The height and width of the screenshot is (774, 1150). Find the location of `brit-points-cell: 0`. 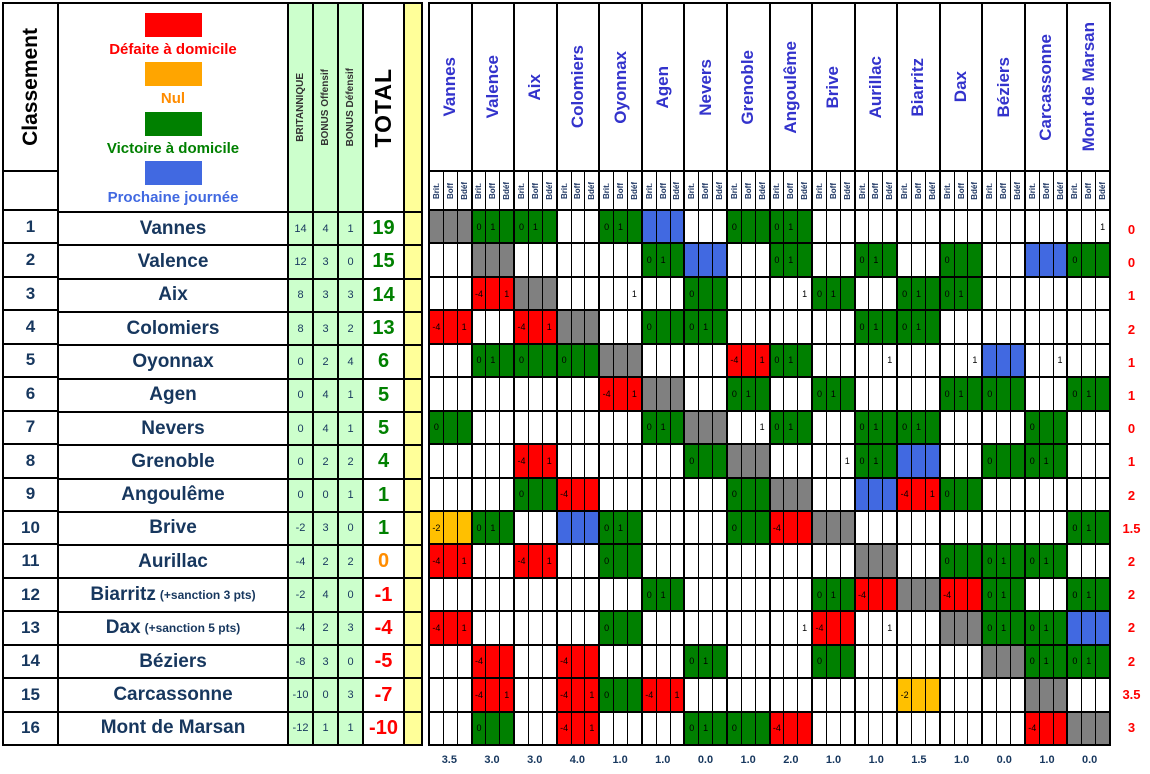

brit-points-cell: 0 is located at coordinates (300, 463).